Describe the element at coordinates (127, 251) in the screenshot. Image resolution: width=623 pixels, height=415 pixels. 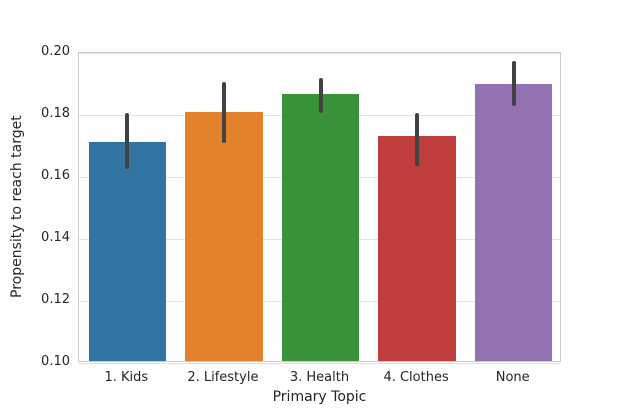
I see `bar-1-kids` at that location.